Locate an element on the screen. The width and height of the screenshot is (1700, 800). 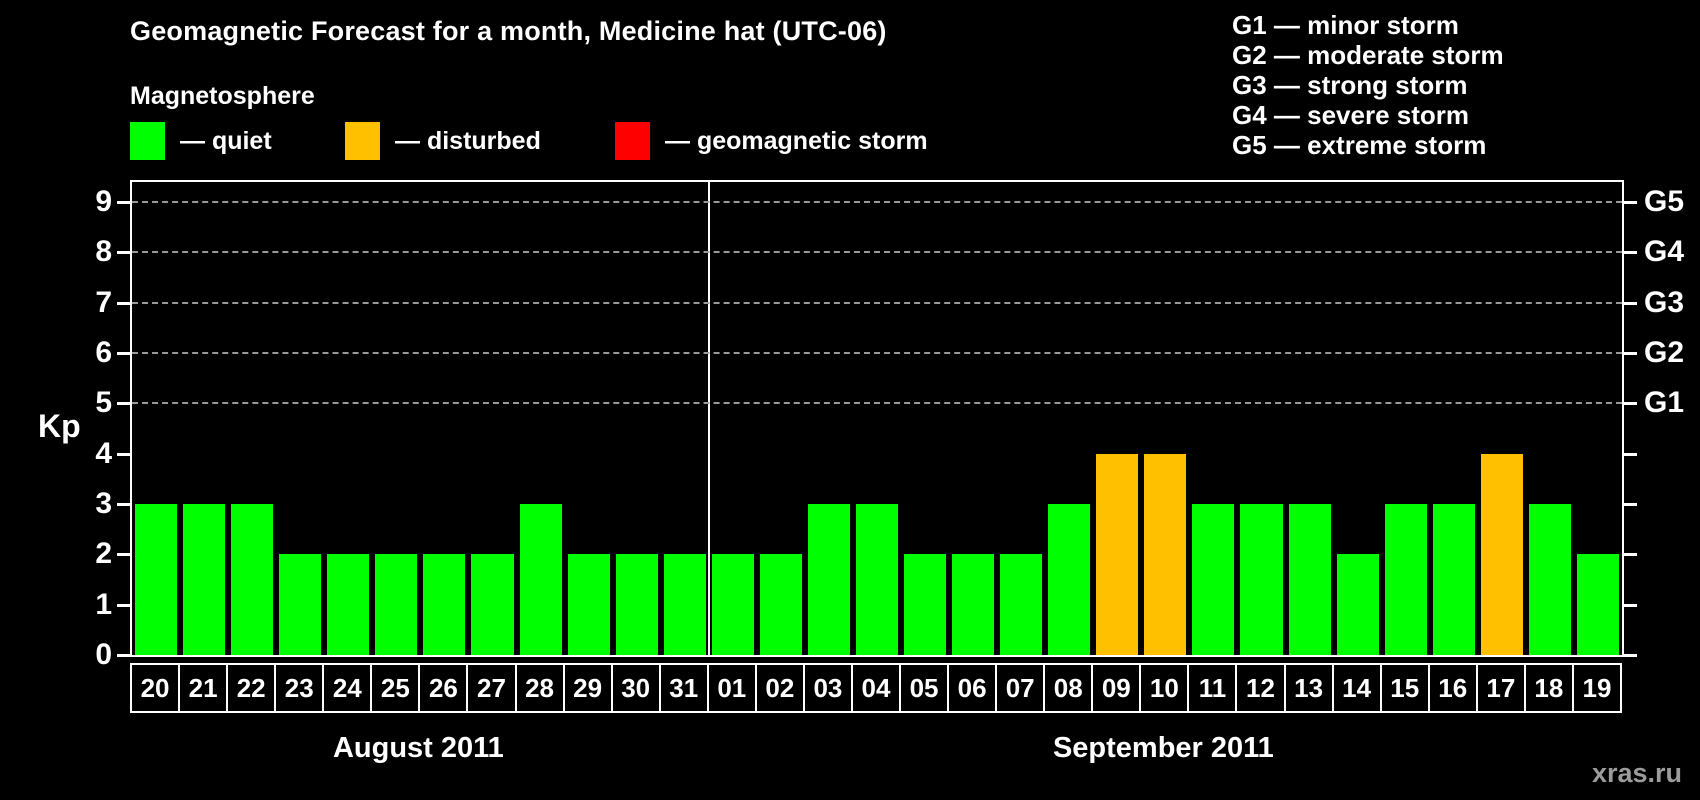
day-label-cell: 27 is located at coordinates (491, 688).